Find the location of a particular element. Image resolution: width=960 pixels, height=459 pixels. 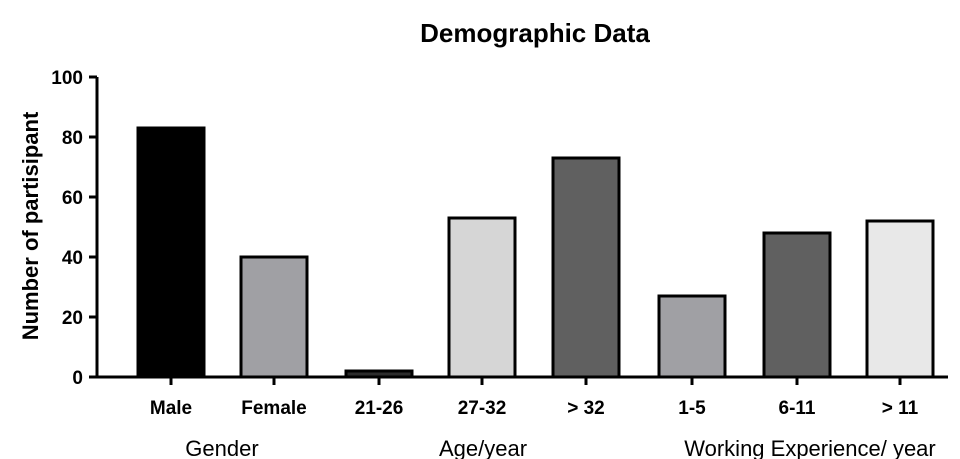

y-tick-label: 20 is located at coordinates (72, 318).